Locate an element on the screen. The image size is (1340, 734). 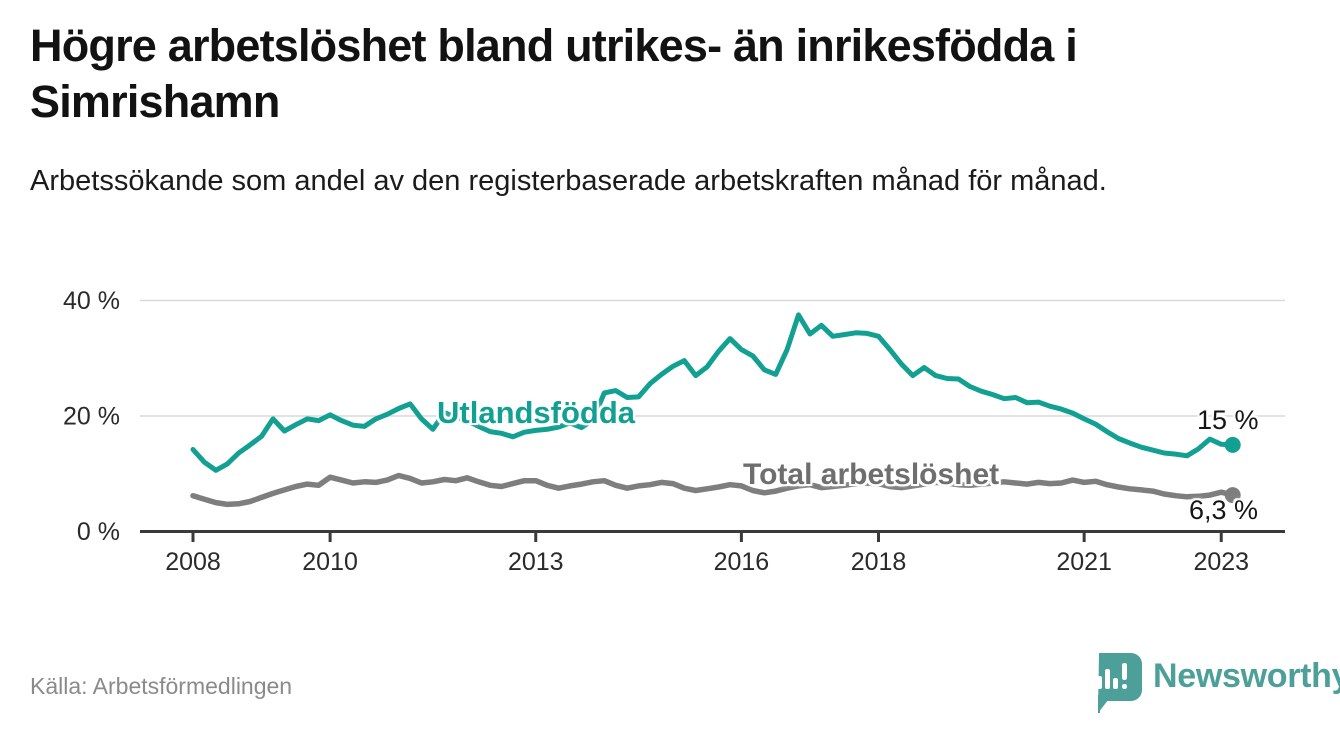
x-axis-label-2018: 2018 is located at coordinates (879, 562).